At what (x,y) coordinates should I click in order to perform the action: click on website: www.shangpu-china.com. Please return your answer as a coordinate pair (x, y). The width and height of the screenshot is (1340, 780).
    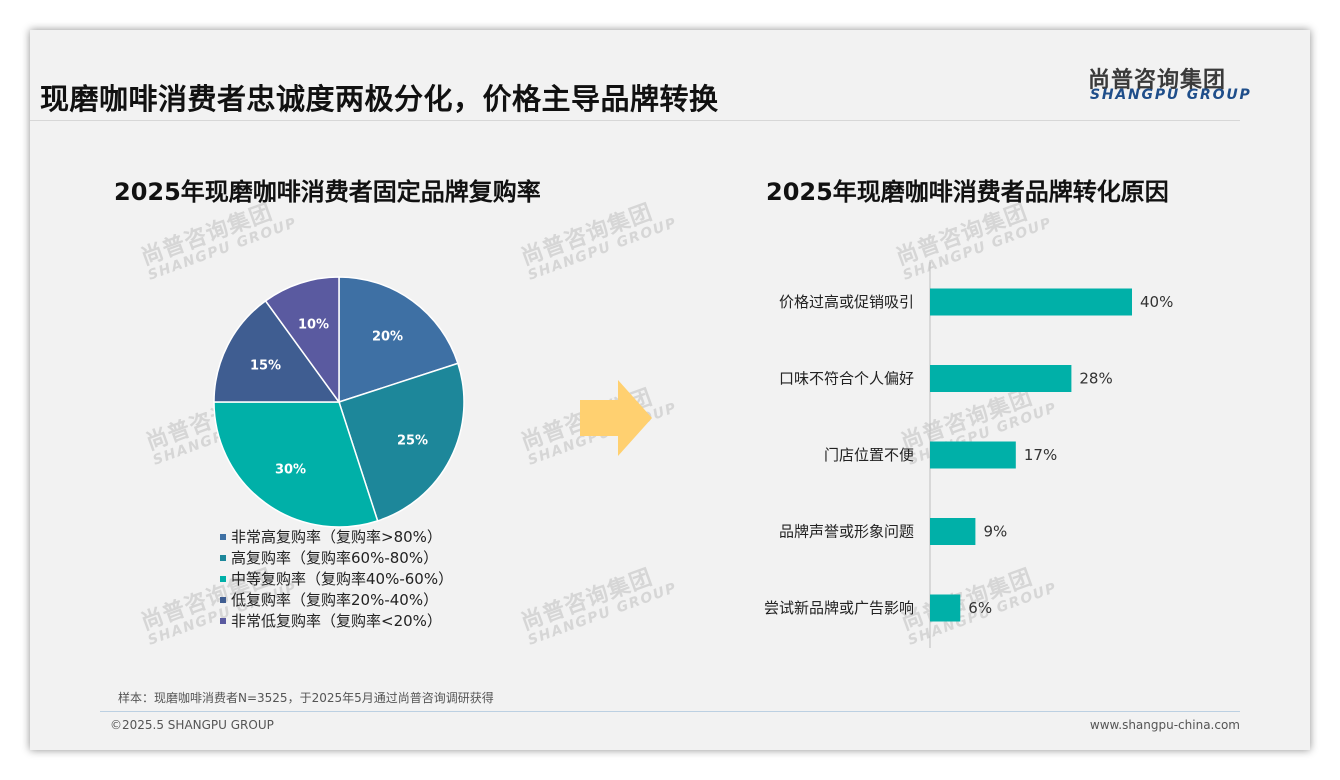
    Looking at the image, I should click on (1164, 725).